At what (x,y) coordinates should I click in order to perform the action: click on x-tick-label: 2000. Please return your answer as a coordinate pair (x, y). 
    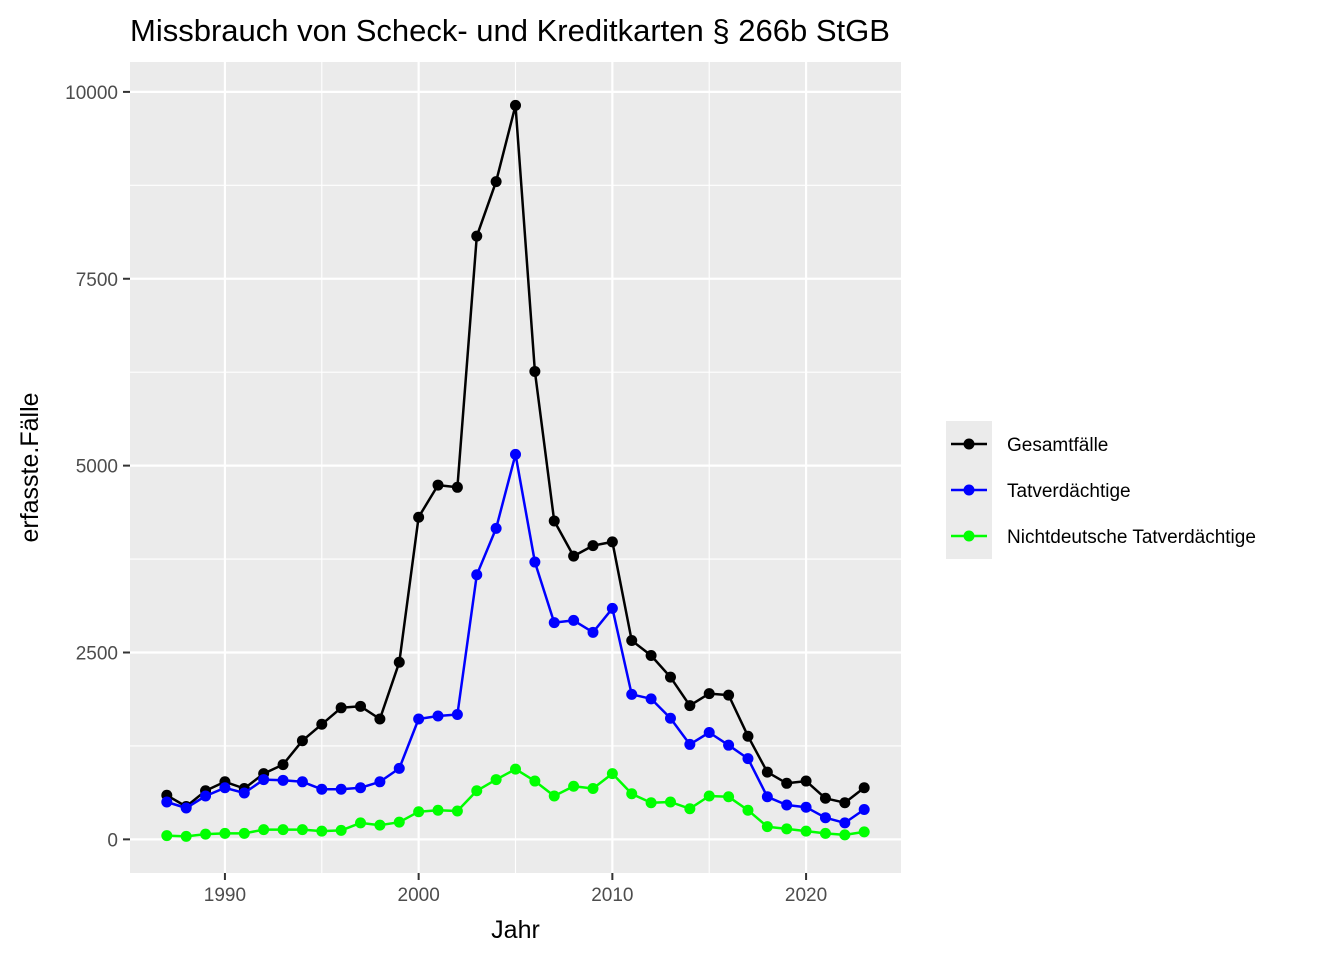
    Looking at the image, I should click on (419, 895).